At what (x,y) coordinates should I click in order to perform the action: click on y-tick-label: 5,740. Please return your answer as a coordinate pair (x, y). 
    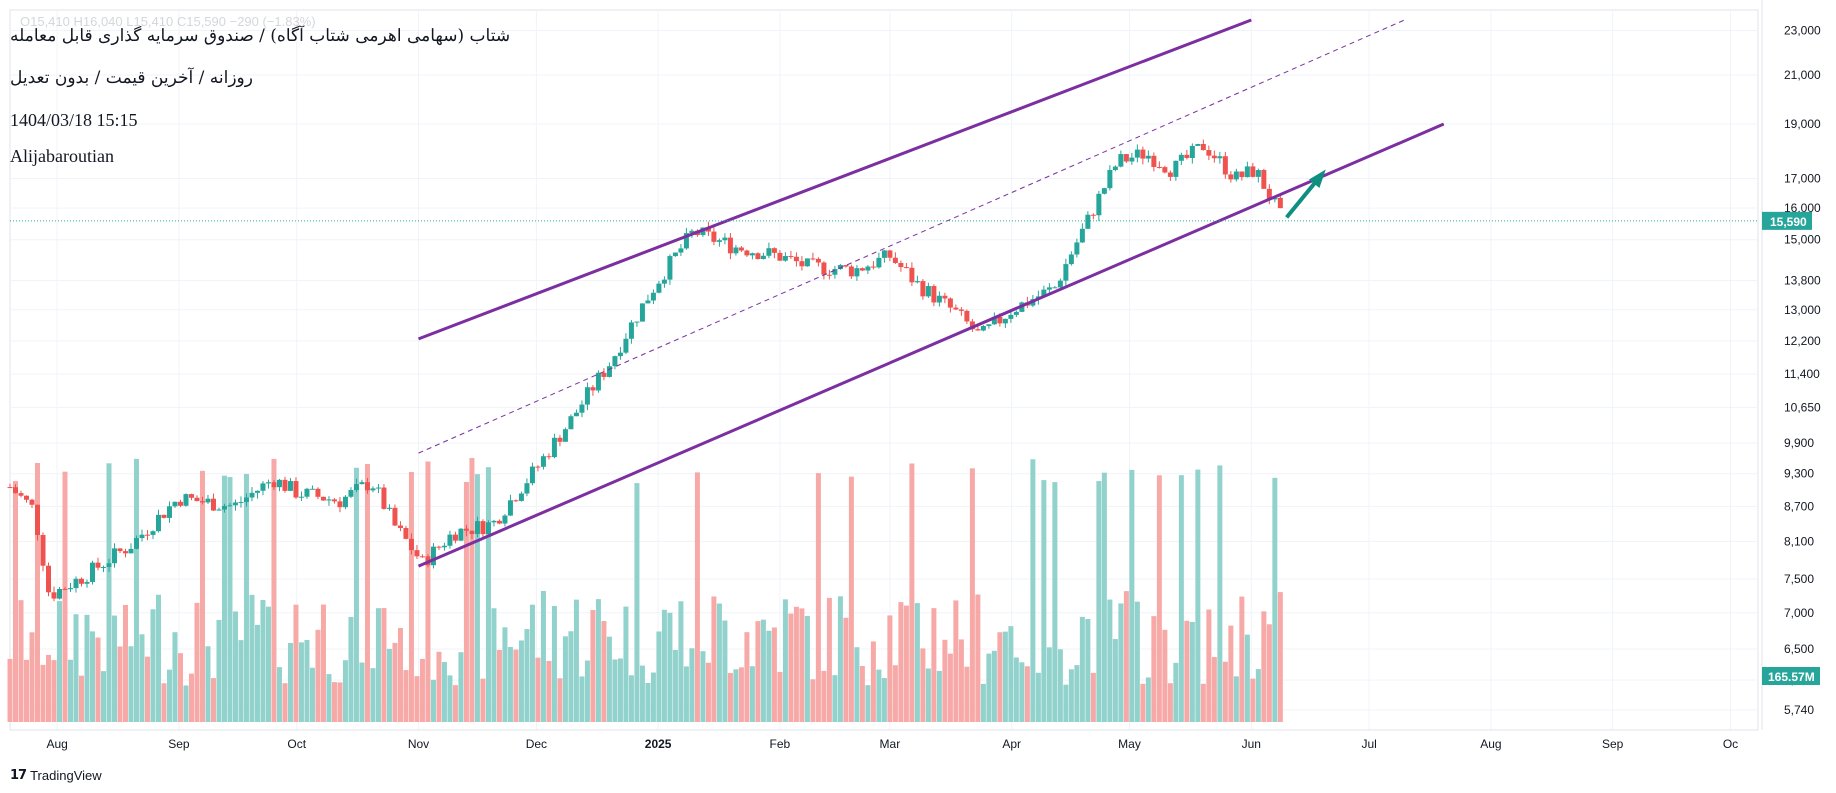
    Looking at the image, I should click on (1799, 710).